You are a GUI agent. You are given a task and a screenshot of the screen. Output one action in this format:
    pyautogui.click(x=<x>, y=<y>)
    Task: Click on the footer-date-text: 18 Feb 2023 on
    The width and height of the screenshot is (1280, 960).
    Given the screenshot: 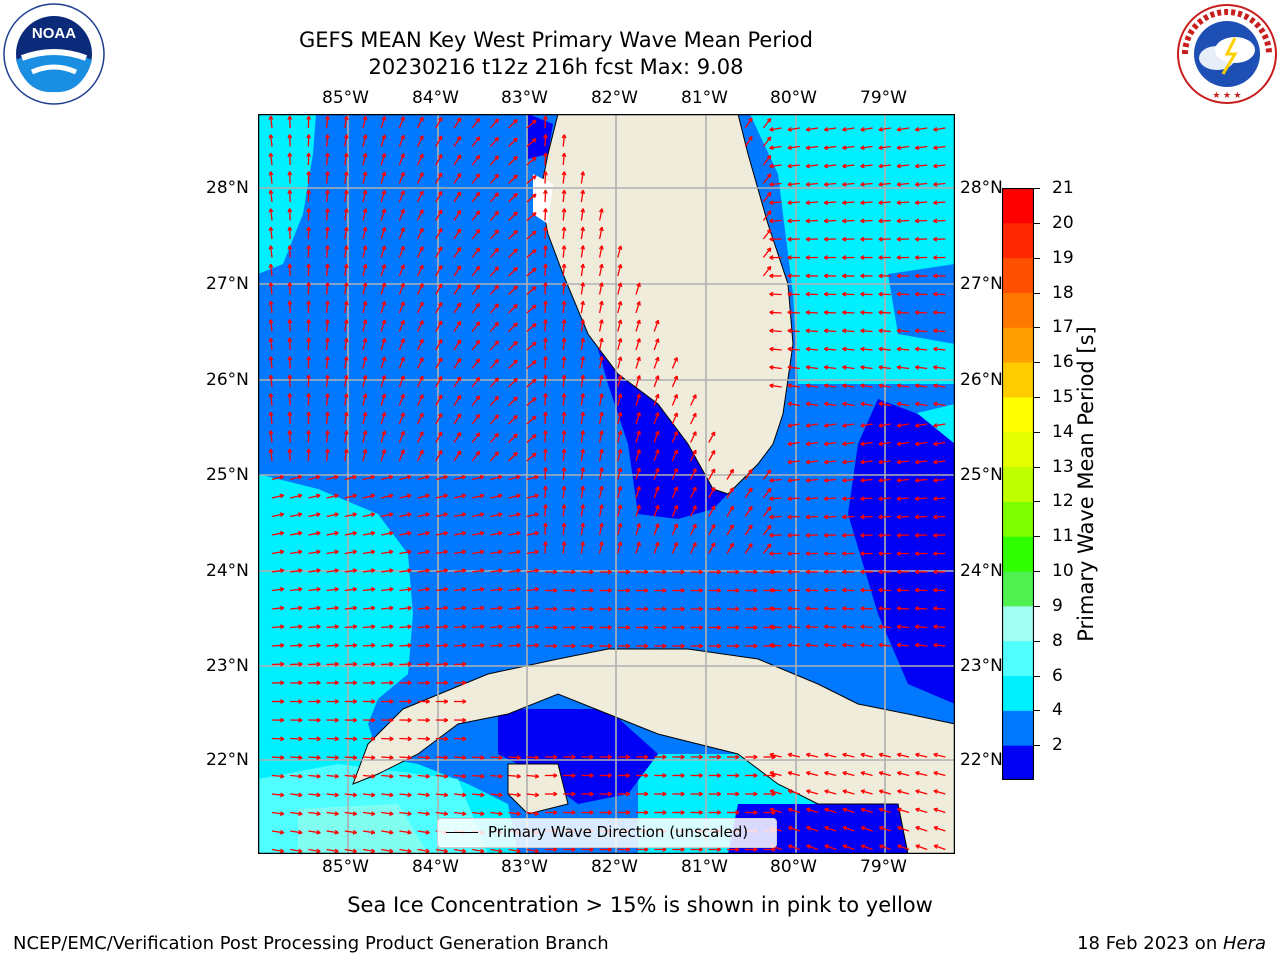 What is the action you would take?
    pyautogui.click(x=1150, y=943)
    